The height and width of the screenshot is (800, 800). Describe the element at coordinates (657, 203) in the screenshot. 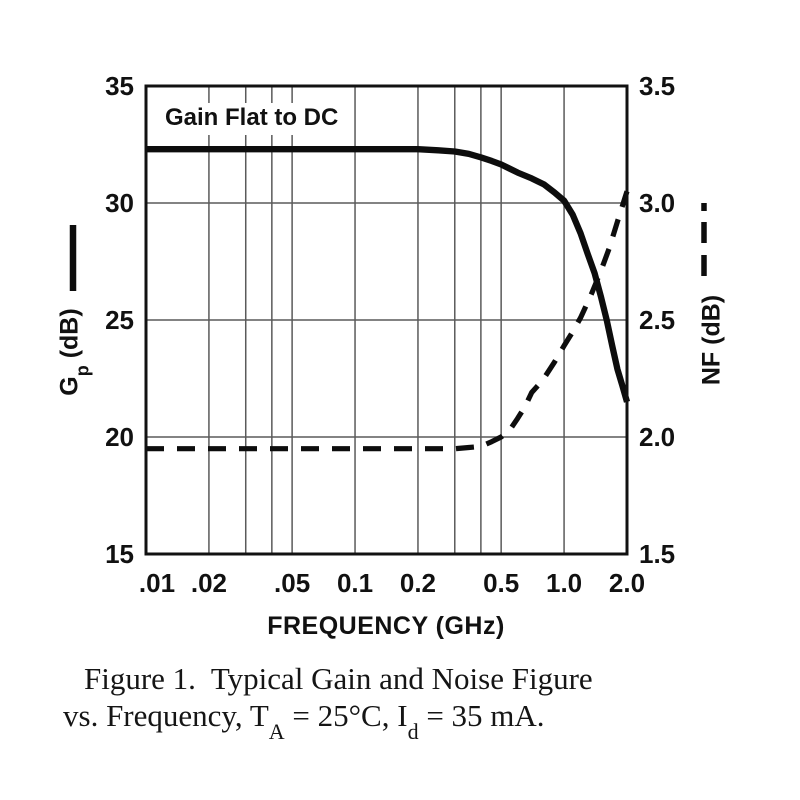

I see `right-axis-tick: 3.0` at that location.